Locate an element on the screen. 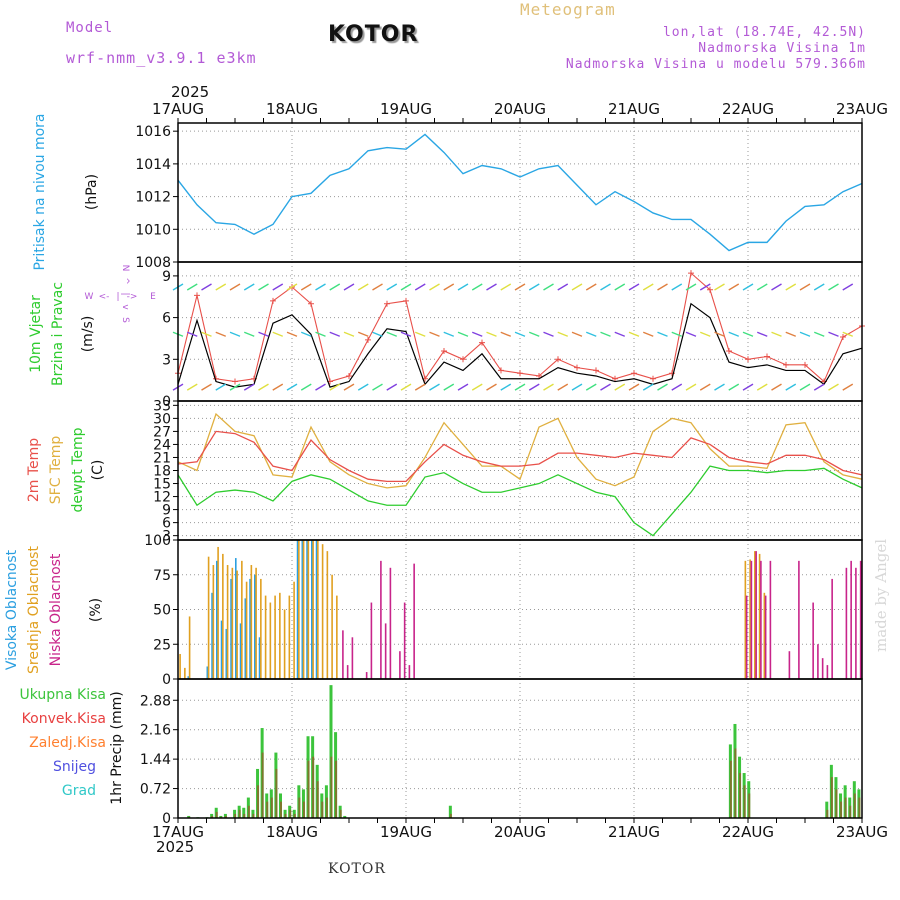  day-label-bottom: 19AUG is located at coordinates (406, 832).